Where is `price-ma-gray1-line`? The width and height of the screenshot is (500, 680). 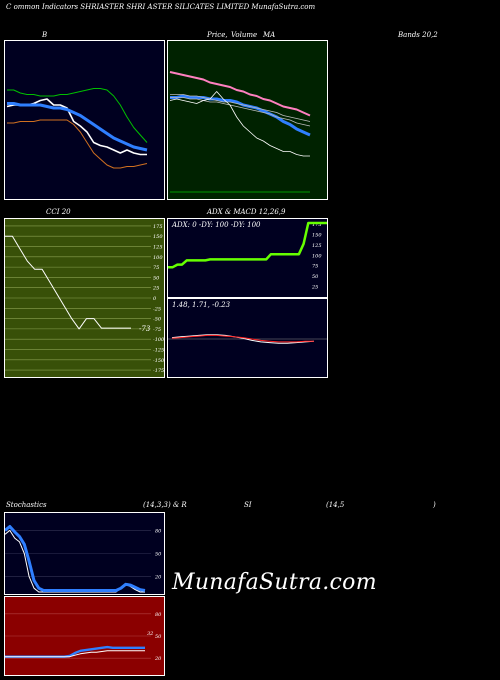 price-ma-gray1-line is located at coordinates (240, 108).